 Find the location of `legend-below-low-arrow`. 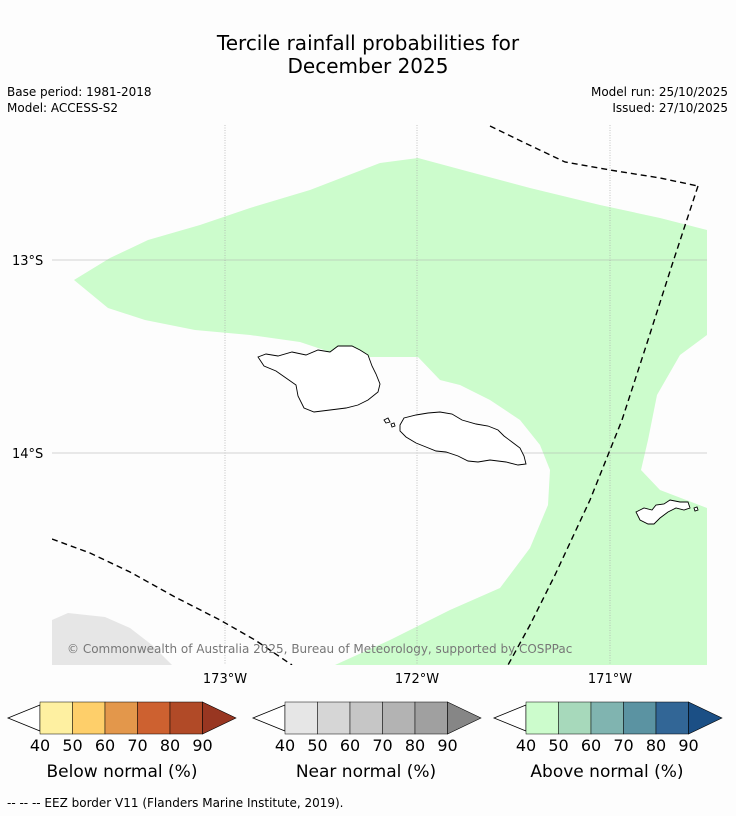

legend-below-low-arrow is located at coordinates (23, 718).